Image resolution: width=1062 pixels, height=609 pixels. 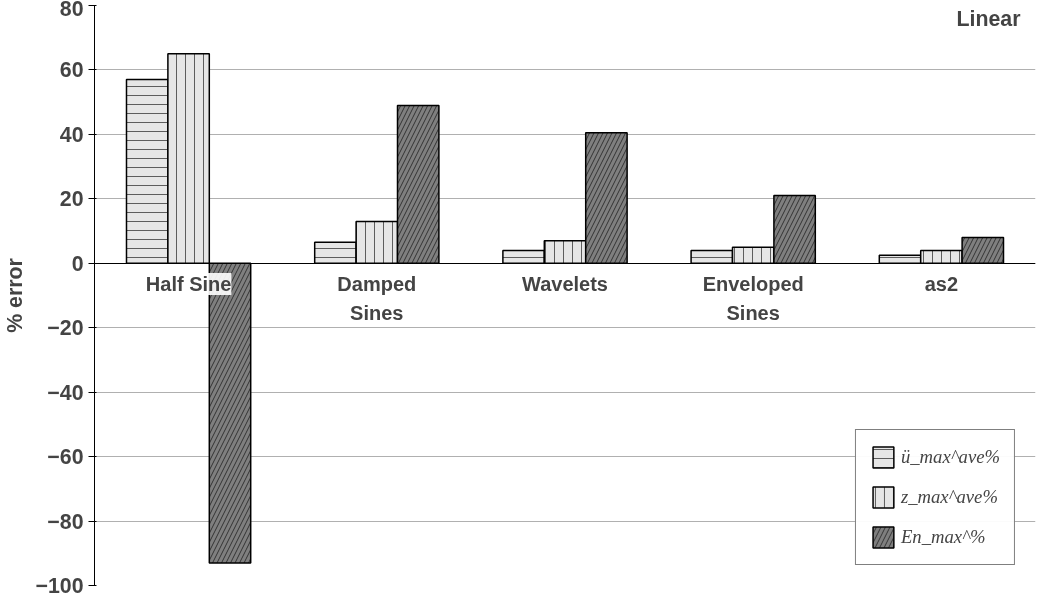 What do you see at coordinates (988, 19) in the screenshot?
I see `annotation: Linear` at bounding box center [988, 19].